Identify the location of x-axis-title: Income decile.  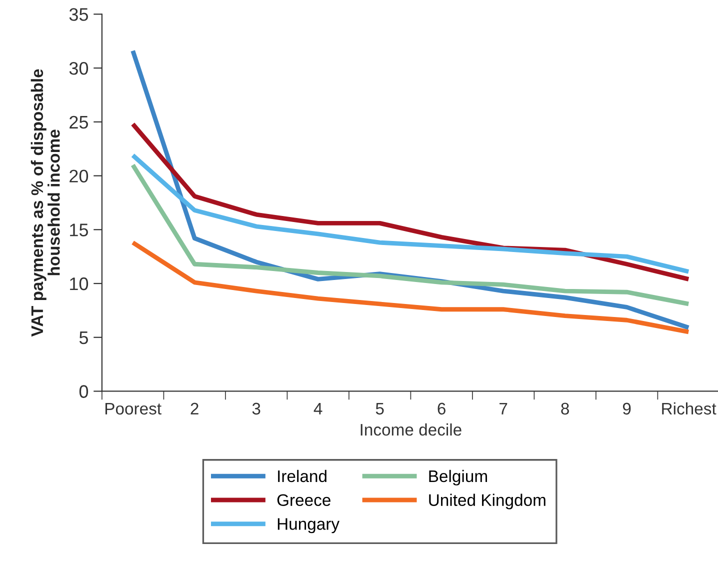
(411, 429).